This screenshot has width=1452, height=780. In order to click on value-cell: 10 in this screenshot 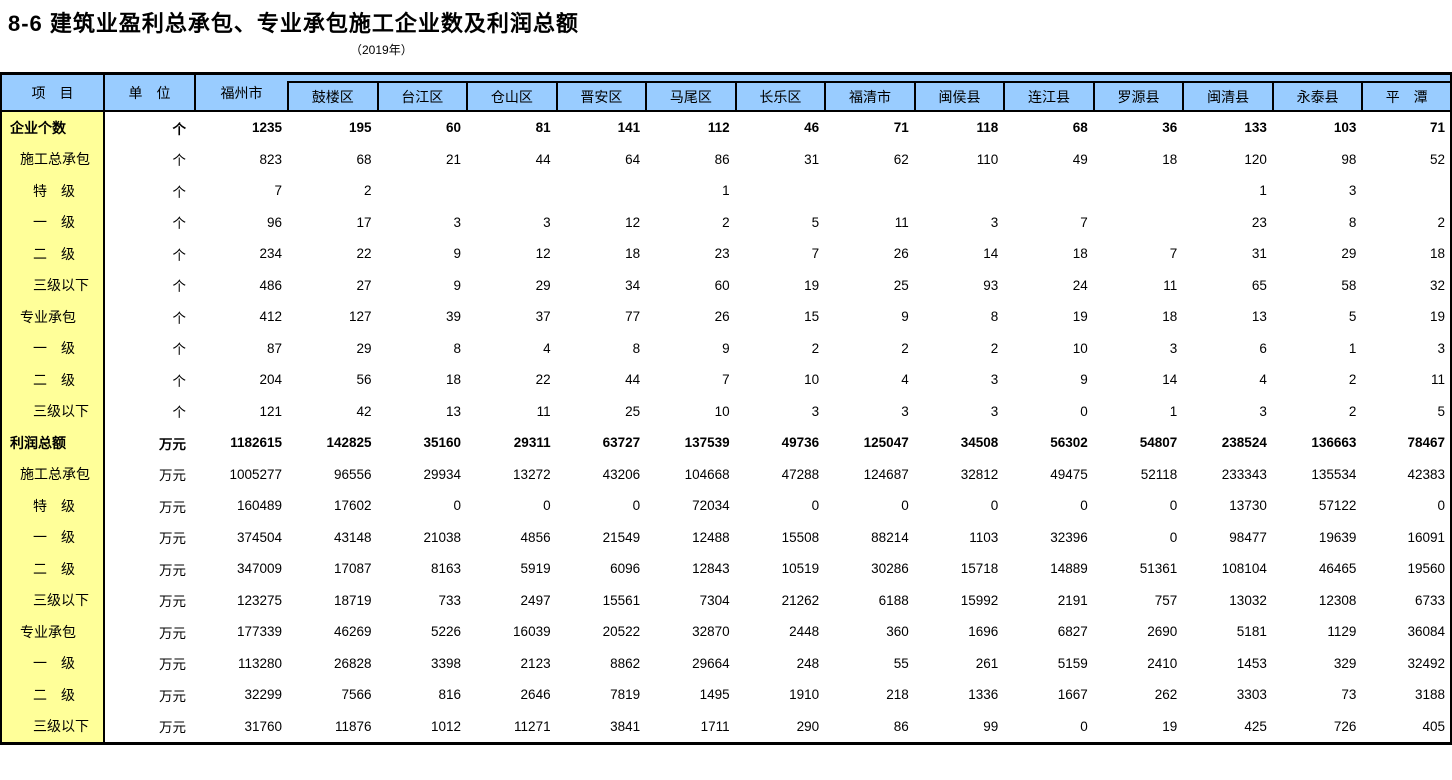, I will do `click(1048, 348)`.